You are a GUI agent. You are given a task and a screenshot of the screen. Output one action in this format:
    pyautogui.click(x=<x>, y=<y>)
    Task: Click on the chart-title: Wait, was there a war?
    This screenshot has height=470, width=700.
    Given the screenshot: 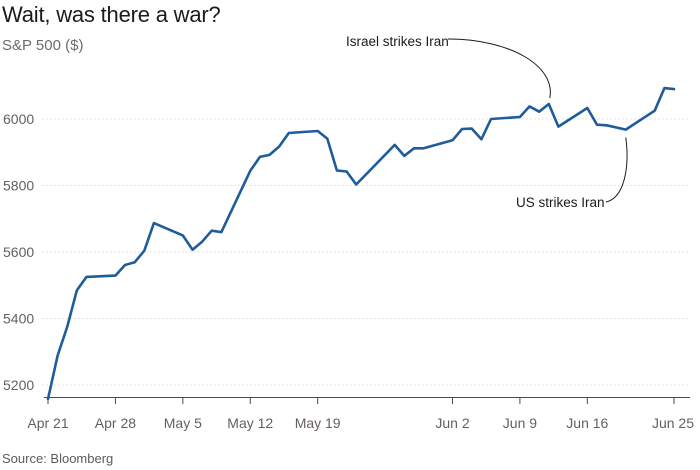 What is the action you would take?
    pyautogui.click(x=111, y=14)
    